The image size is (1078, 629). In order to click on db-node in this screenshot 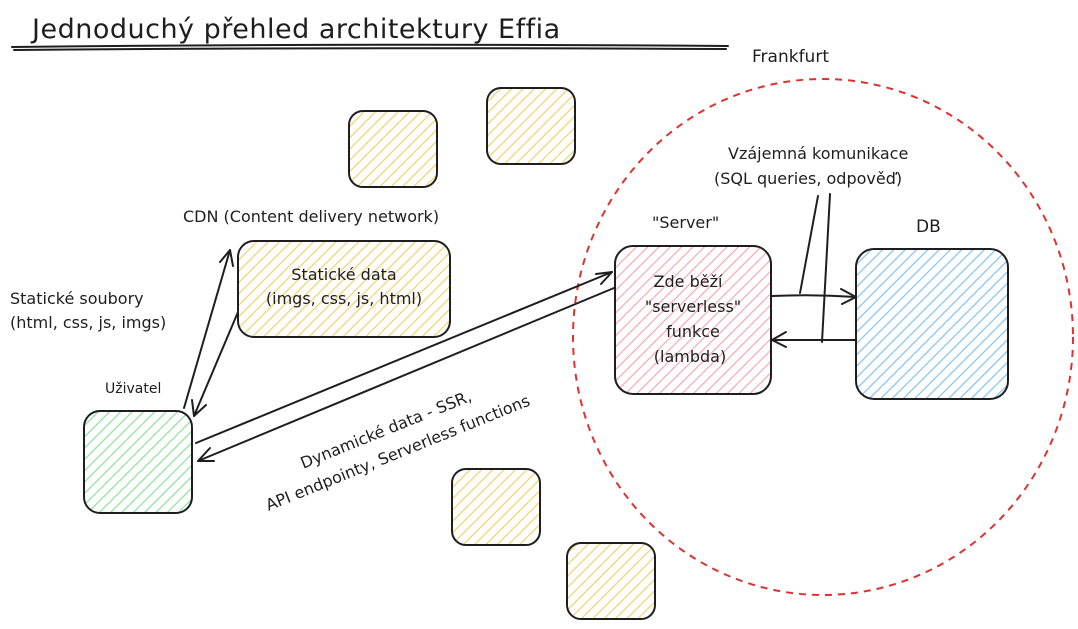, I will do `click(932, 324)`.